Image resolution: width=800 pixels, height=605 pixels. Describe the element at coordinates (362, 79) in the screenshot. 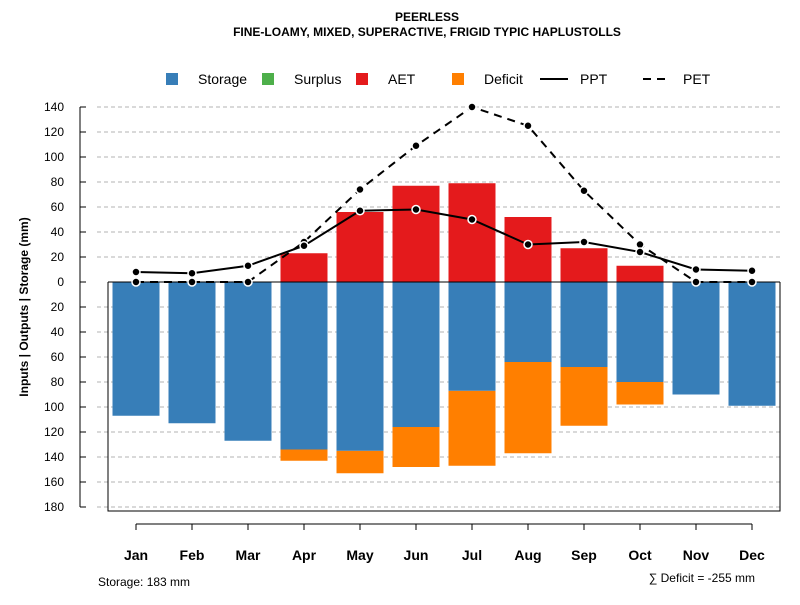

I see `legend-swatch-aet` at that location.